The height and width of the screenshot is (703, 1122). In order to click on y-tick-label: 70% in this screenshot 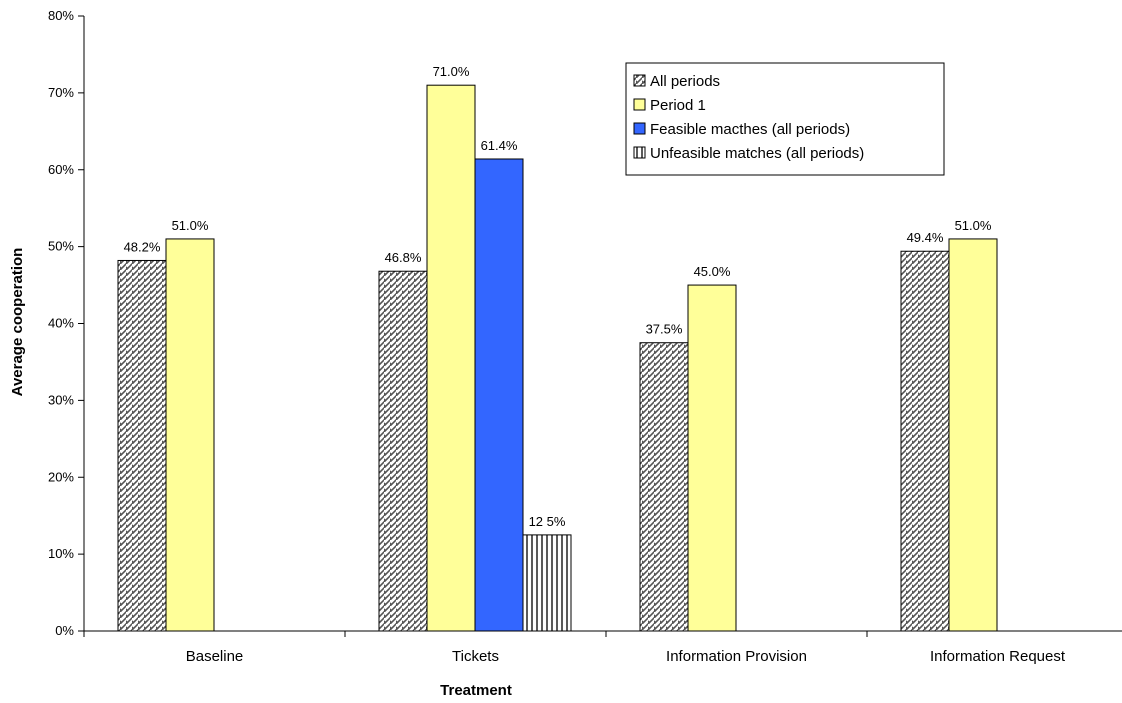, I will do `click(61, 92)`.